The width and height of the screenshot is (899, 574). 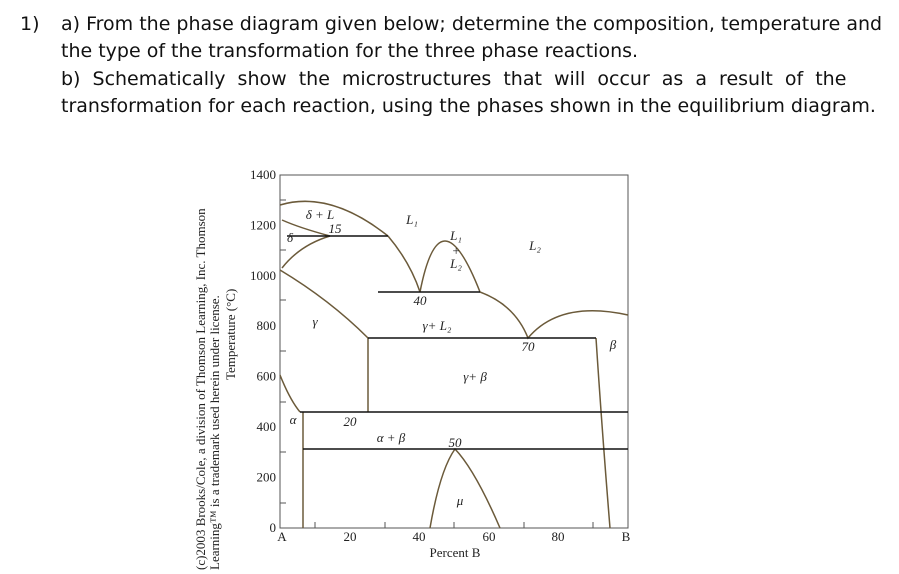 I want to click on x-tick-label: 20, so click(x=350, y=536).